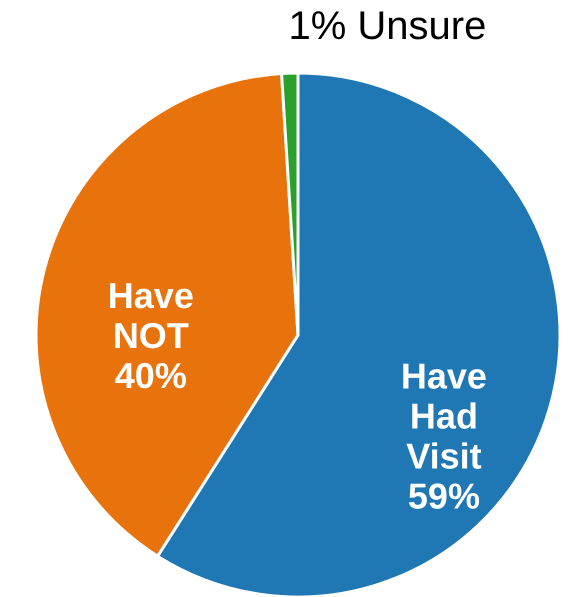  I want to click on slice-label: 1% Unsure, so click(387, 26).